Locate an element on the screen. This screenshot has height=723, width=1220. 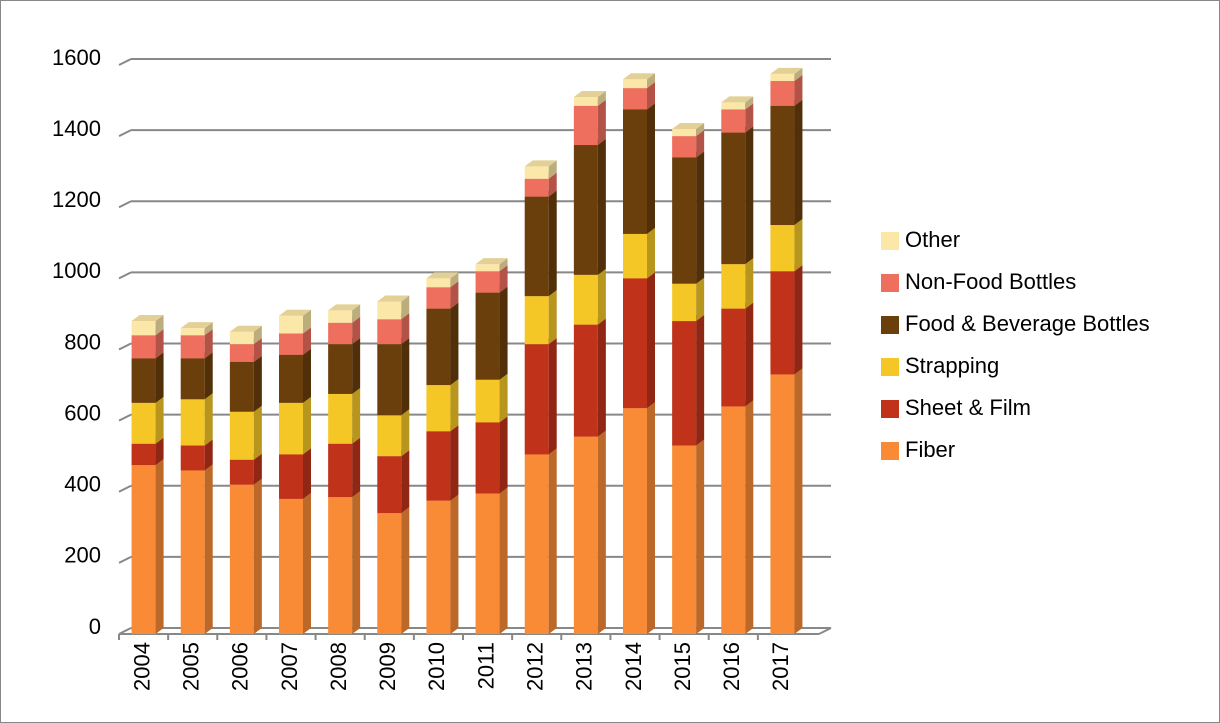
legend-label: Sheet & Film is located at coordinates (968, 407).